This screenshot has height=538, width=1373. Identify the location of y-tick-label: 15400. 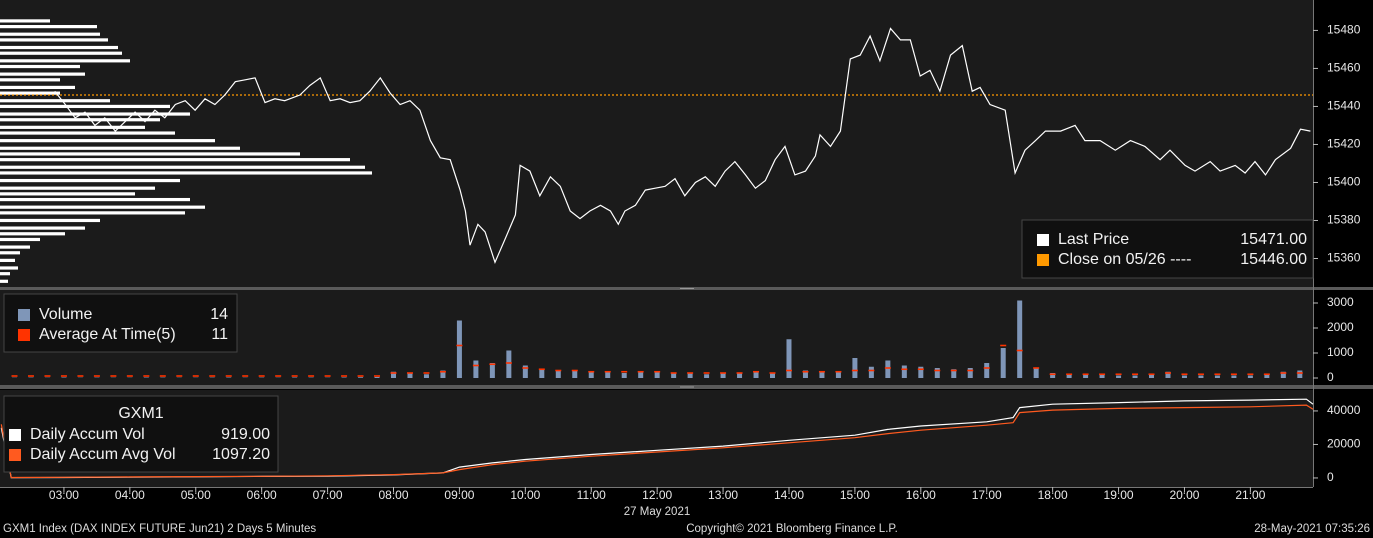
(1344, 182).